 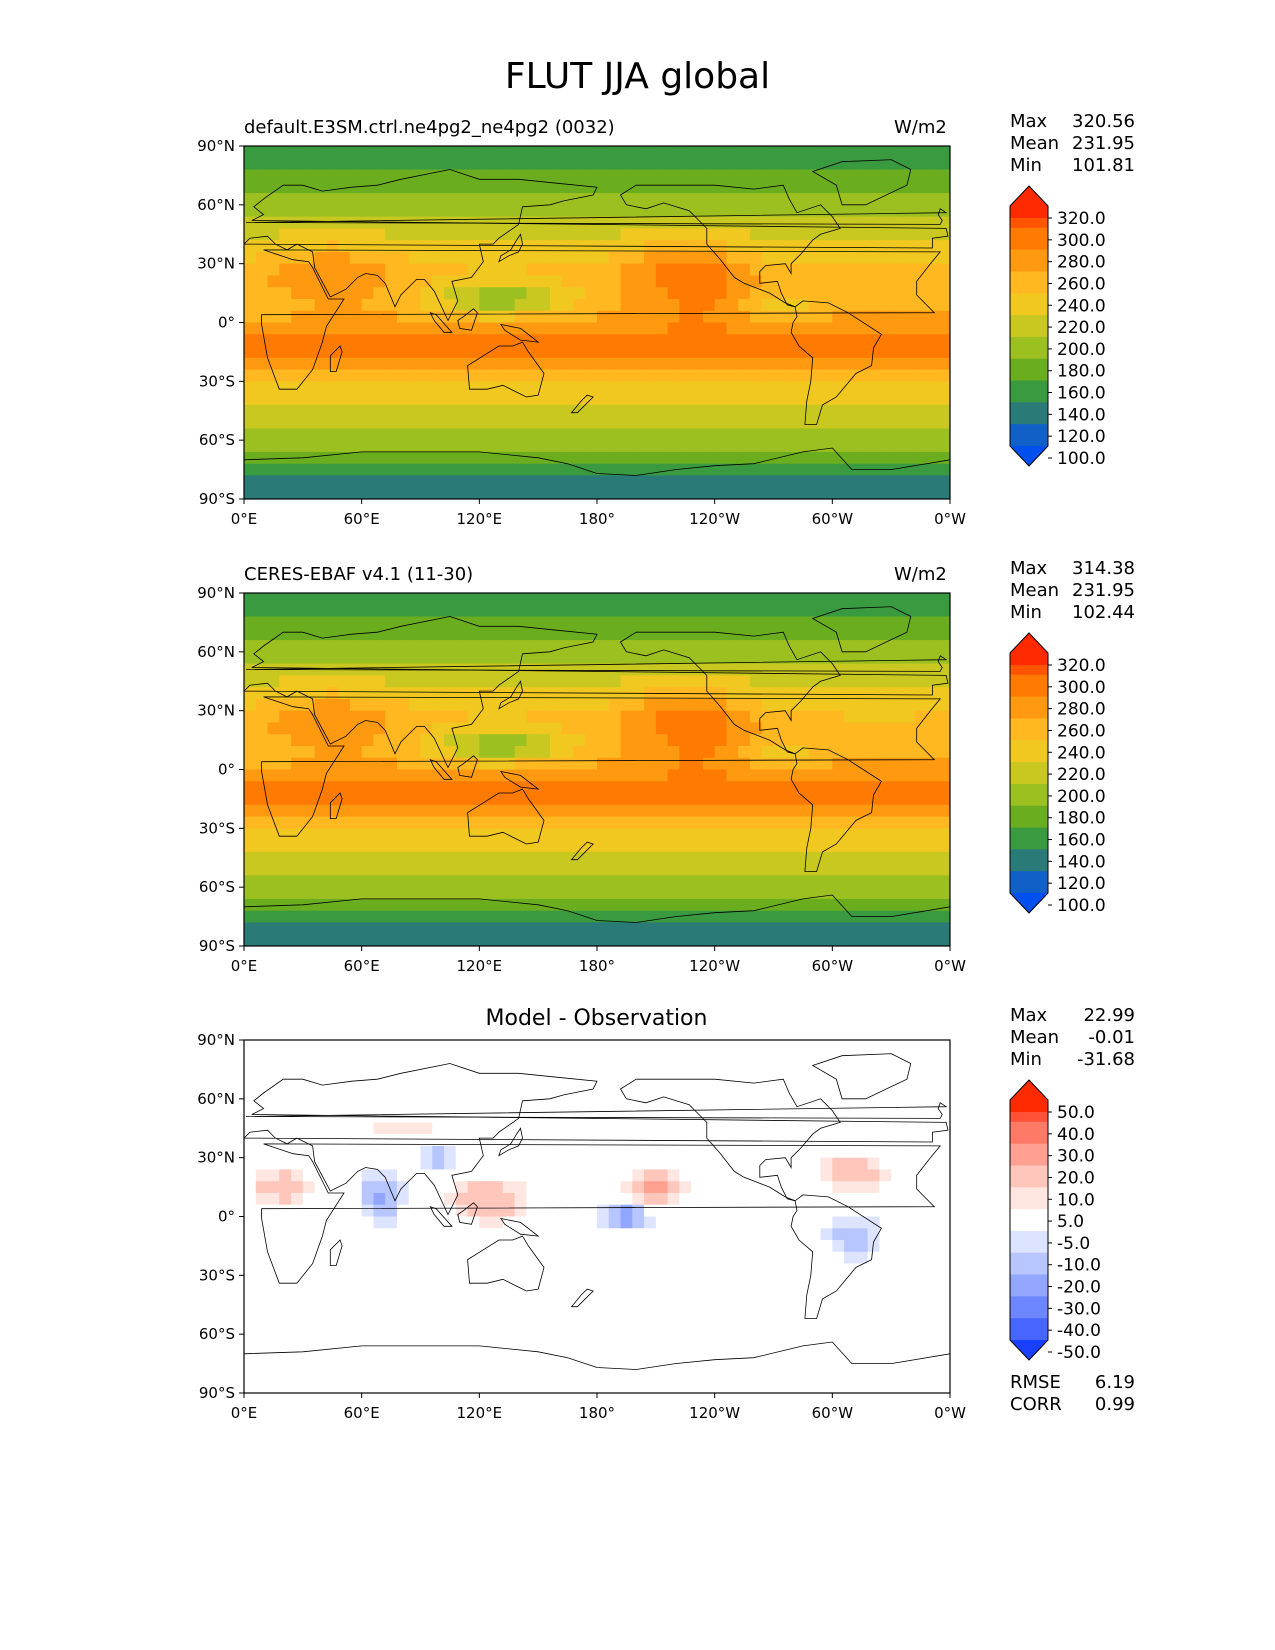 I want to click on coastline-uk, so click(x=596, y=216).